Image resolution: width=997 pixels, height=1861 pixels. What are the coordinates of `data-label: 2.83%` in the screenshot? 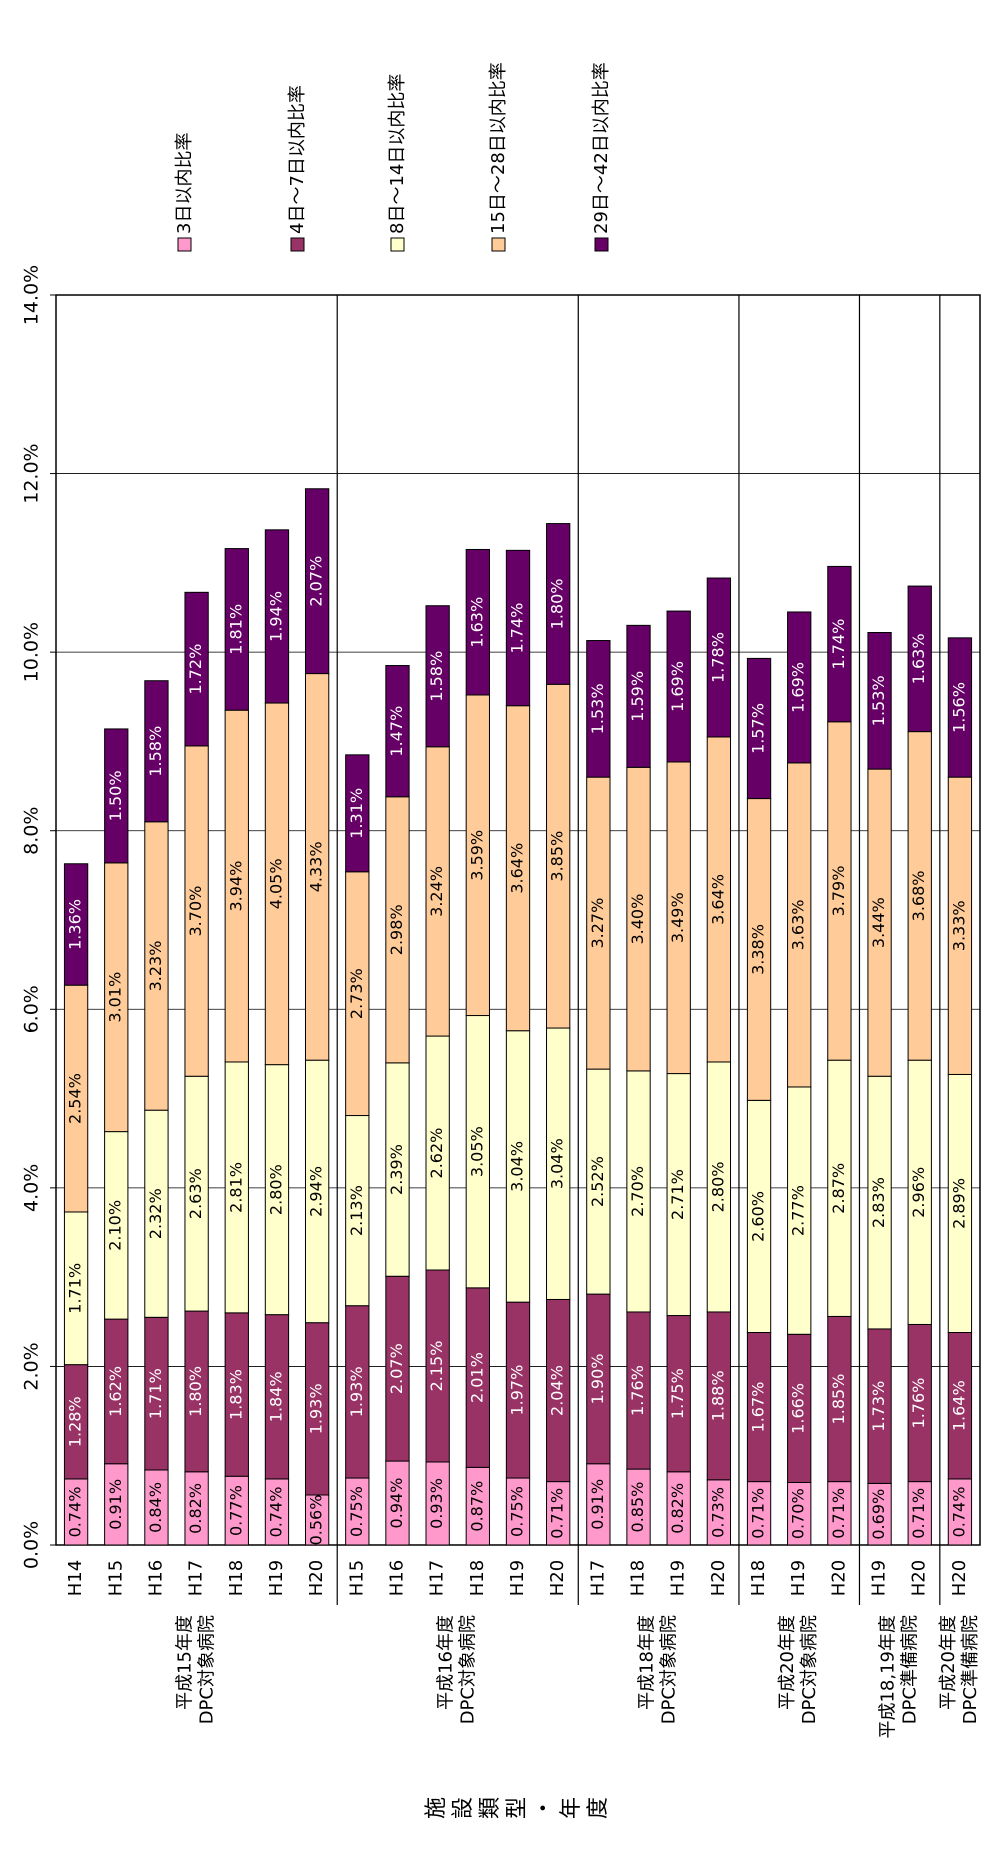 It's located at (878, 1202).